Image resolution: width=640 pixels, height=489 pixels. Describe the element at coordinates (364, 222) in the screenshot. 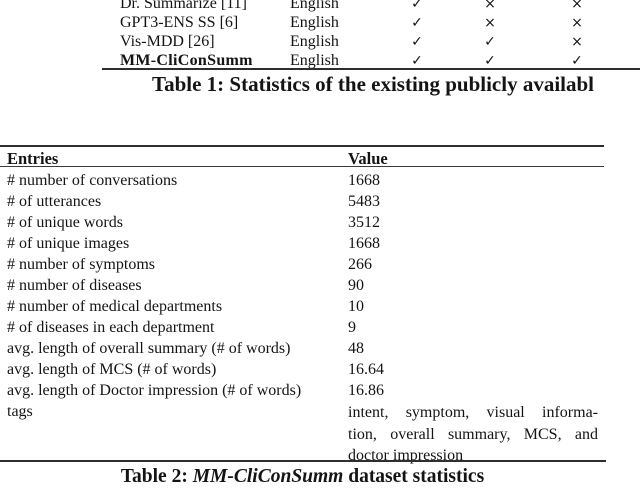

I see `table2-row-value: 3512` at that location.